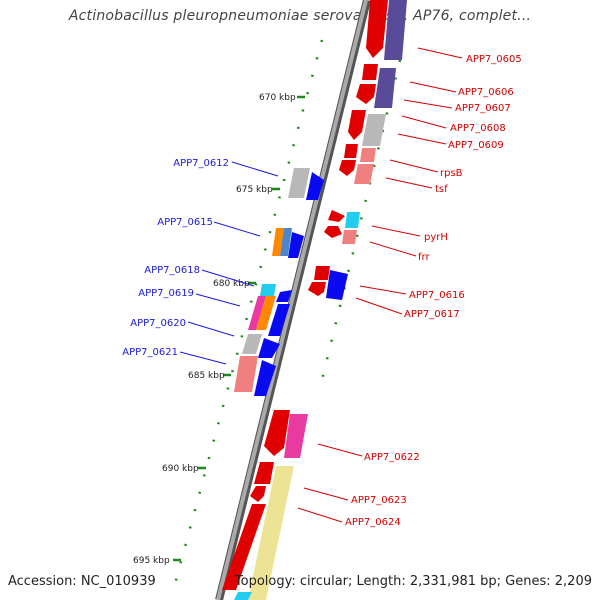  What do you see at coordinates (436, 237) in the screenshot?
I see `gene-label-pyrH: pyrH` at bounding box center [436, 237].